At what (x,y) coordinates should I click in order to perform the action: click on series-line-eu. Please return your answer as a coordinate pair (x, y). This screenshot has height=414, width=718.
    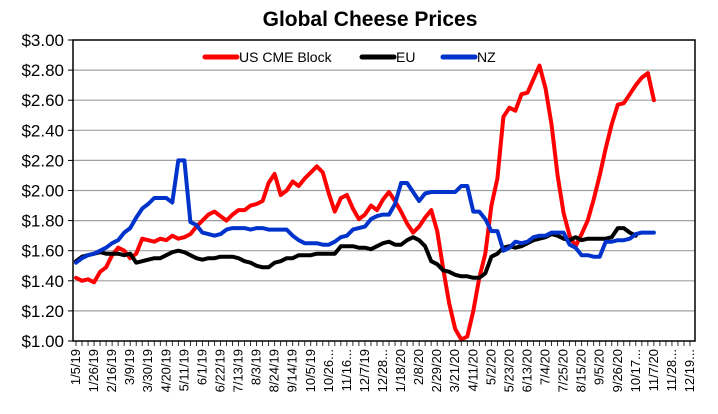
    Looking at the image, I should click on (356, 253).